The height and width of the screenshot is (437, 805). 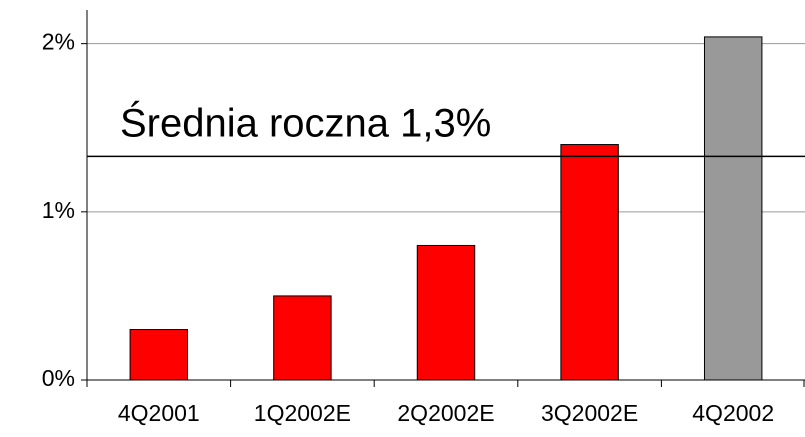 What do you see at coordinates (445, 413) in the screenshot?
I see `x-tick-label: 2Q2002E` at bounding box center [445, 413].